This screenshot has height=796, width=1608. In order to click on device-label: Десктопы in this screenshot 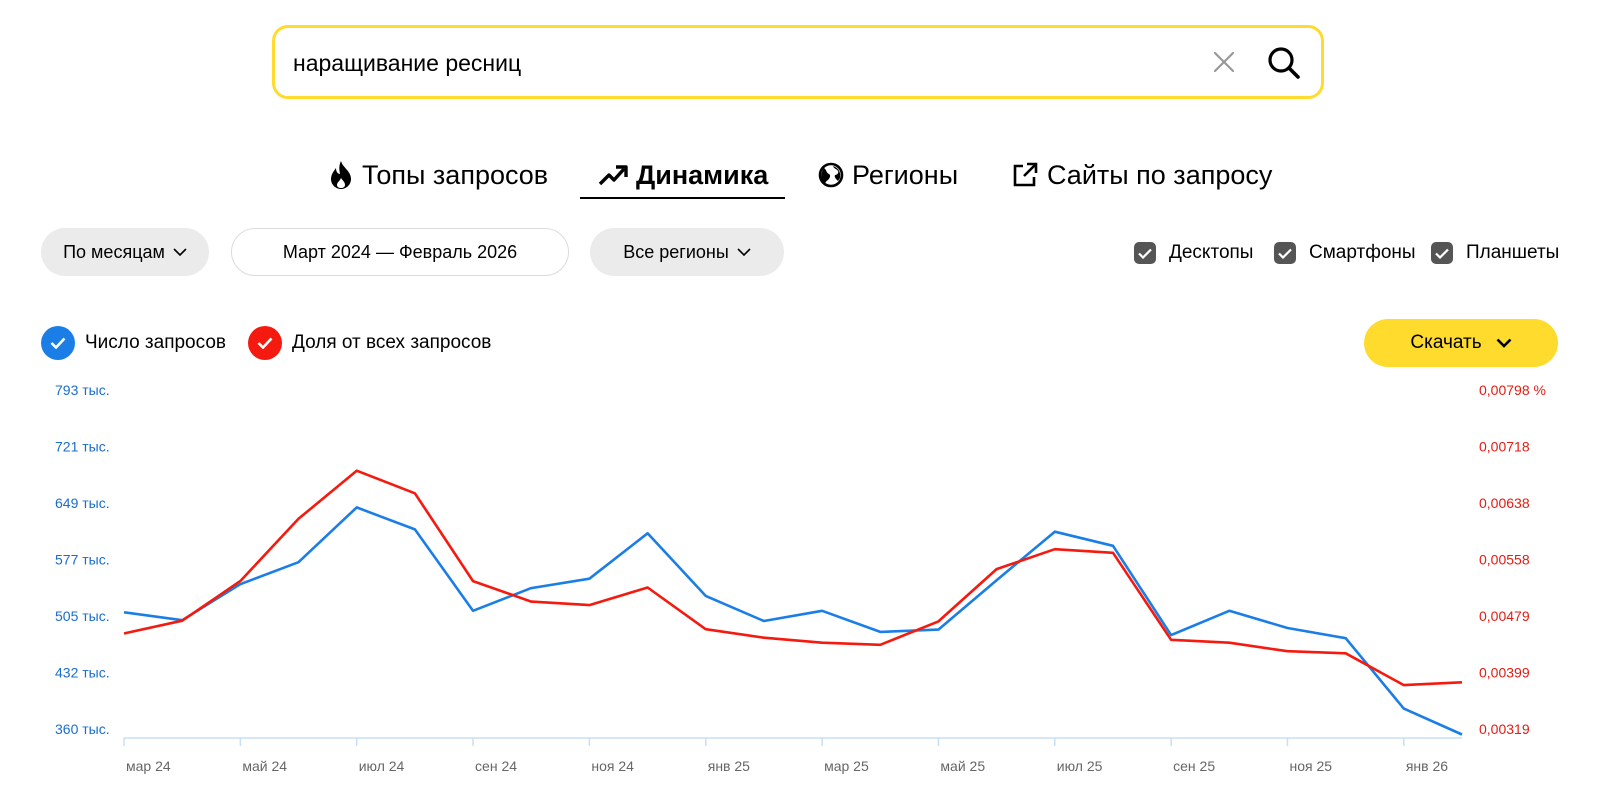, I will do `click(1211, 252)`.